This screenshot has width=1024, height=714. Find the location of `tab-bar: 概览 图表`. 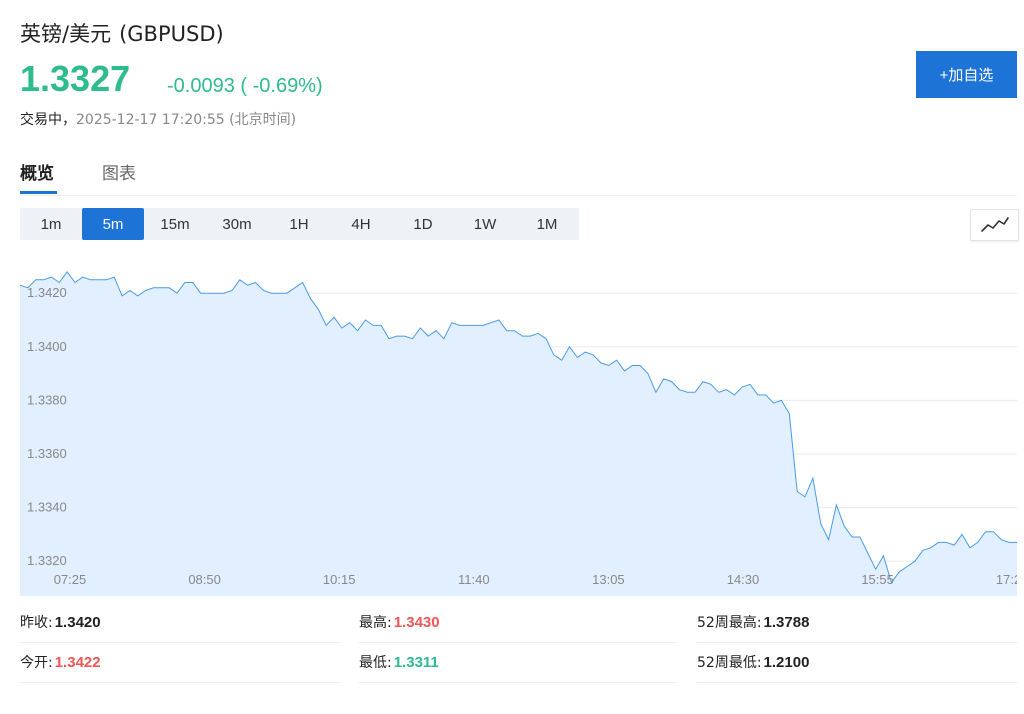

tab-bar: 概览 图表 is located at coordinates (518, 175).